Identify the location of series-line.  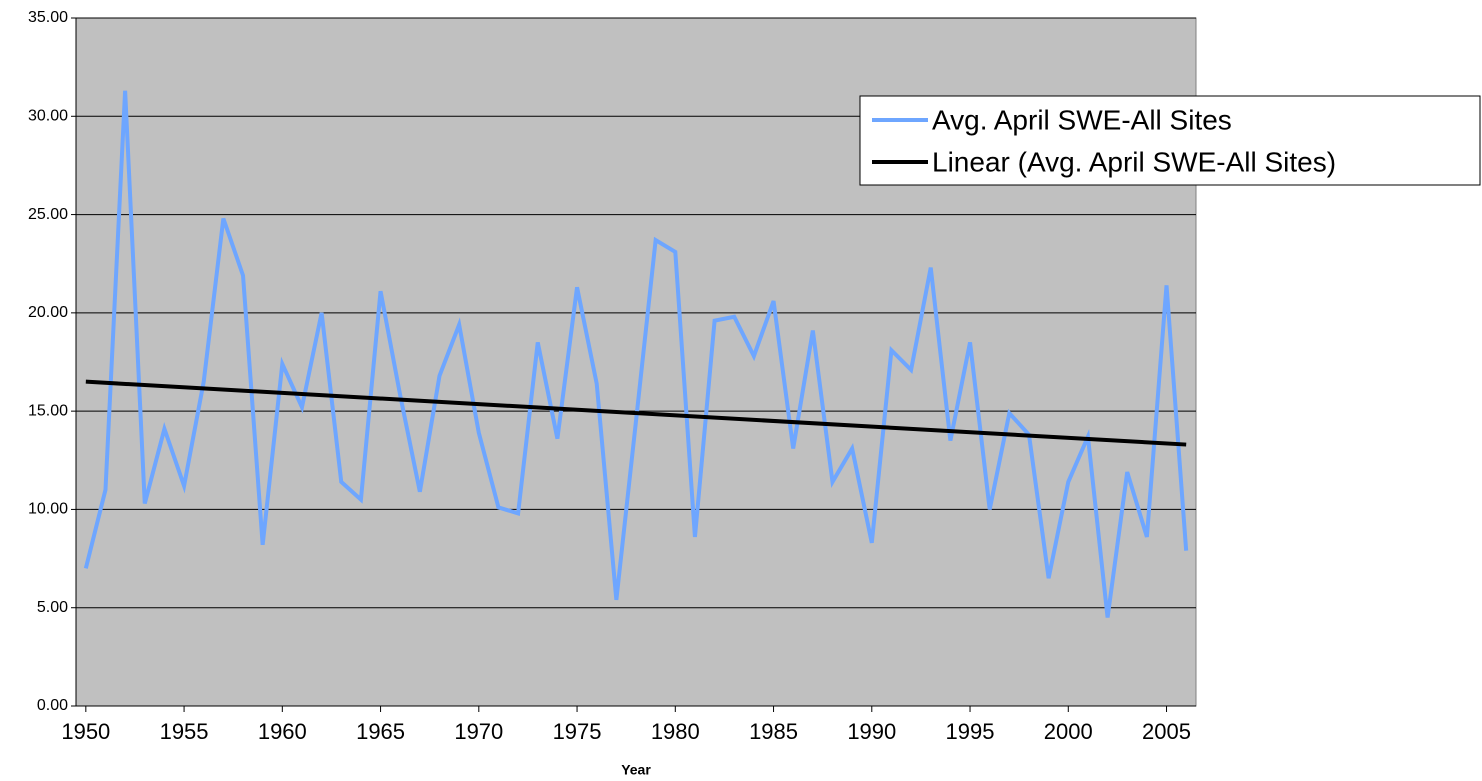
(636, 413).